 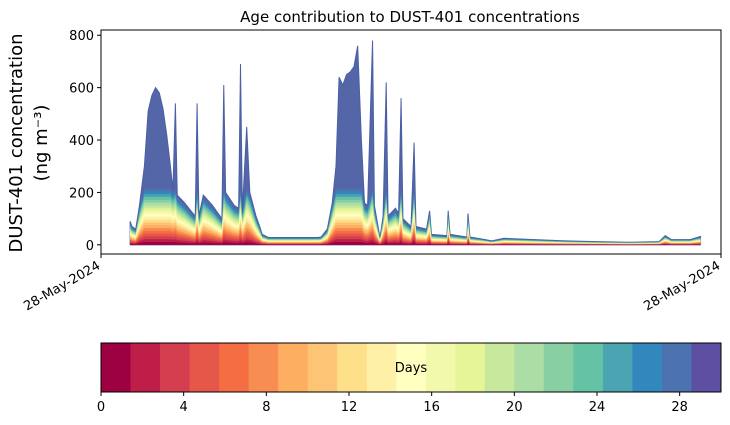 I want to click on colorbar-tick-label: 24, so click(x=597, y=407).